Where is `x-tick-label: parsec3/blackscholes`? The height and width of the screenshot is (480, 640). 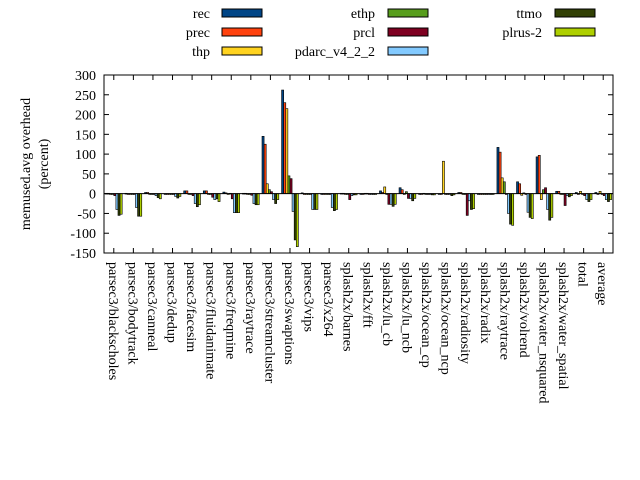
x-tick-label: parsec3/blackscholes is located at coordinates (112, 321).